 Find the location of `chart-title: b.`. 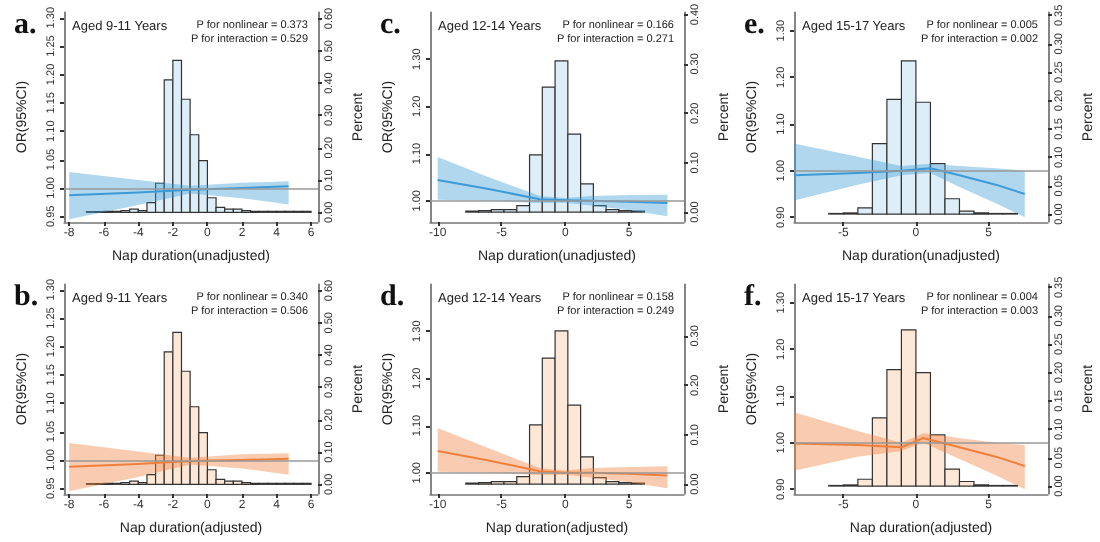

chart-title: b. is located at coordinates (26, 296).